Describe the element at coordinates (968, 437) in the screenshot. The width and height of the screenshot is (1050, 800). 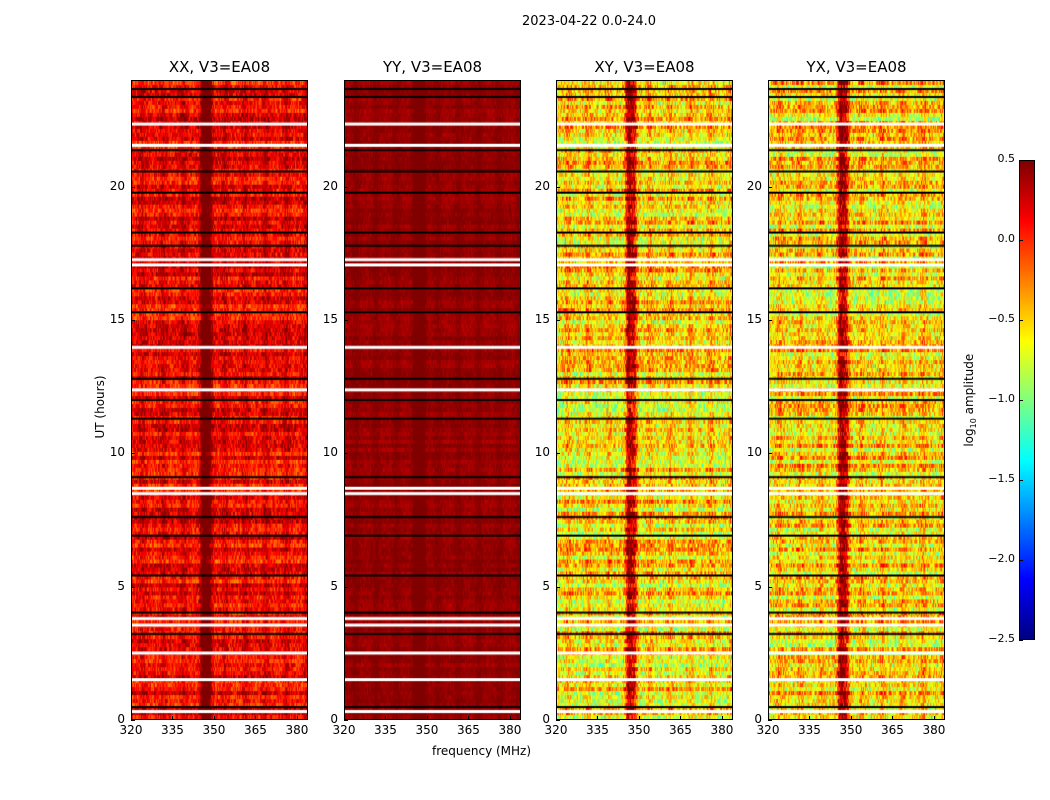
I see `colorbar-label-log: log` at that location.